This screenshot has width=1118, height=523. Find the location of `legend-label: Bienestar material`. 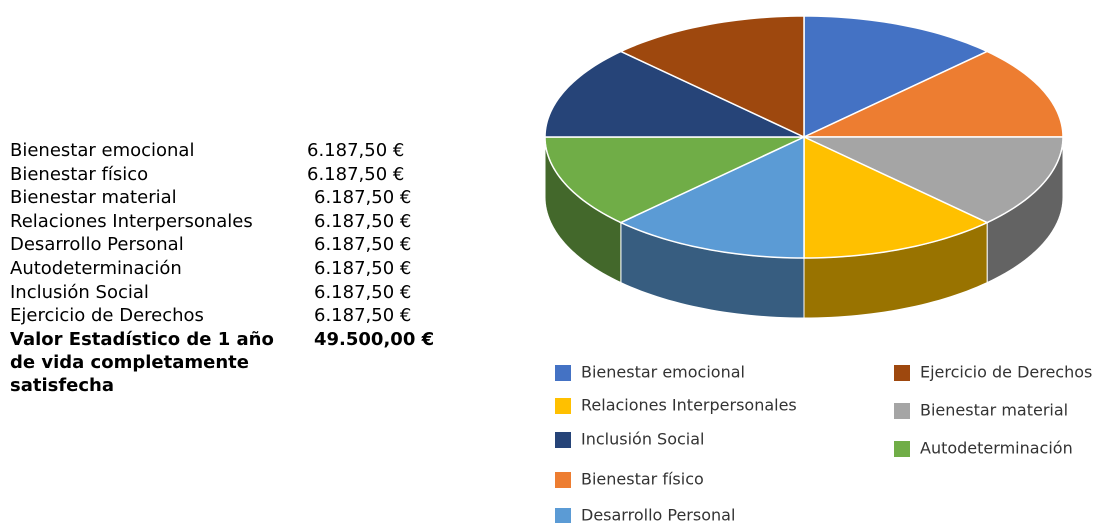

legend-label: Bienestar material is located at coordinates (994, 410).